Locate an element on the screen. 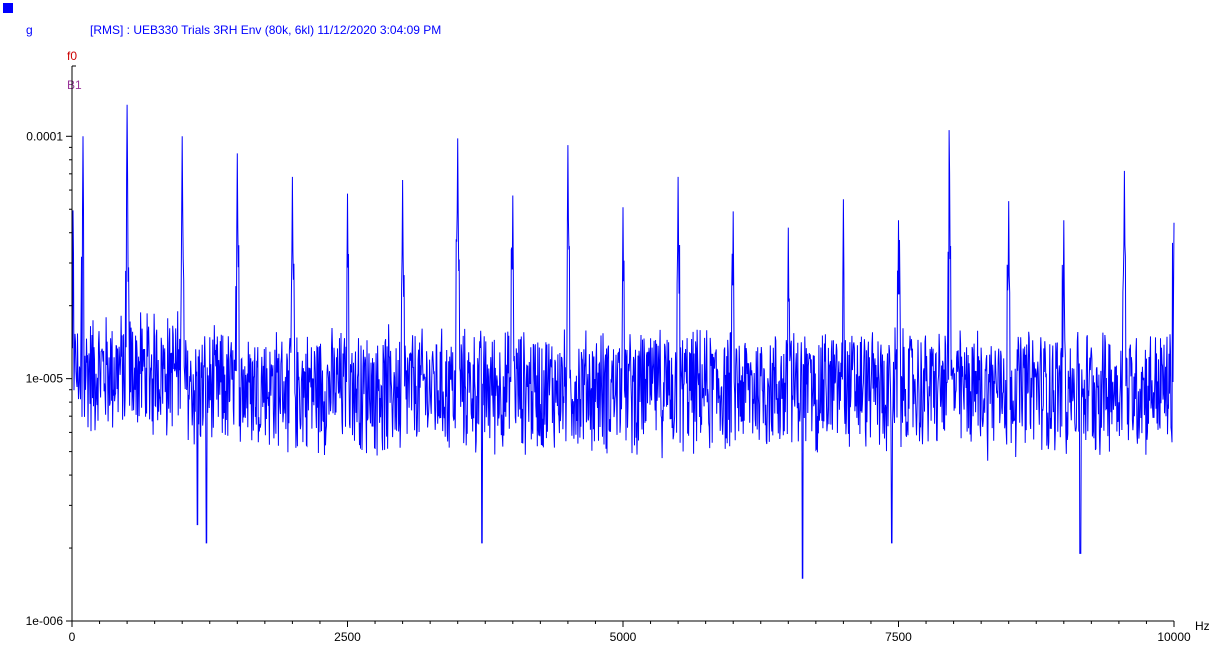  x-axis: 0 2500 5000 7500 10000 is located at coordinates (630, 632).